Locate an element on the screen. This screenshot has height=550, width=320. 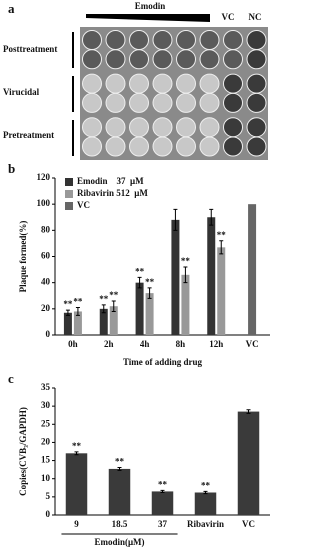
x-tick-label: 4h is located at coordinates (145, 344).